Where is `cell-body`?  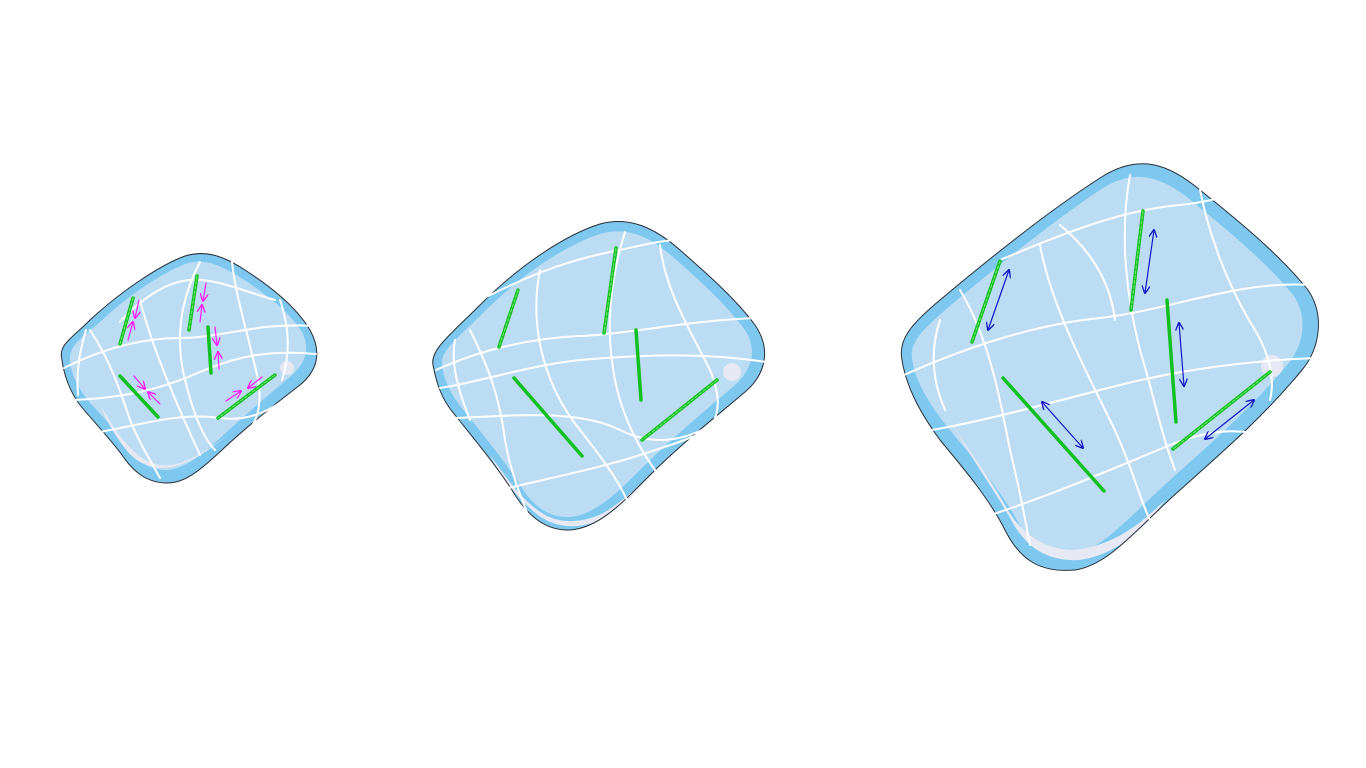 cell-body is located at coordinates (597, 374).